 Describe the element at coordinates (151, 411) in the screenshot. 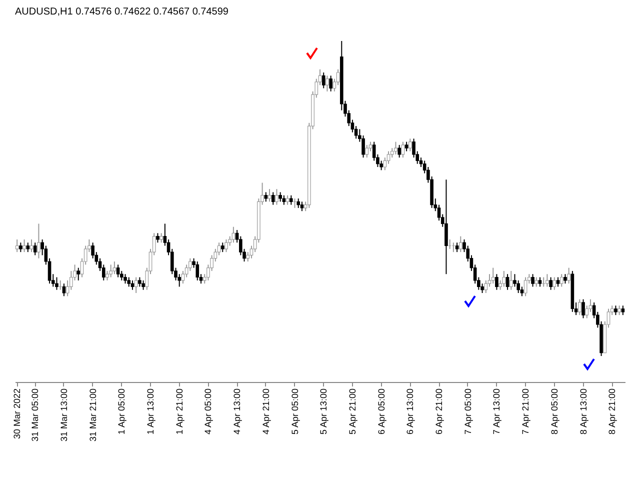

I see `x-tick-label: 1 Apr 13:00` at that location.